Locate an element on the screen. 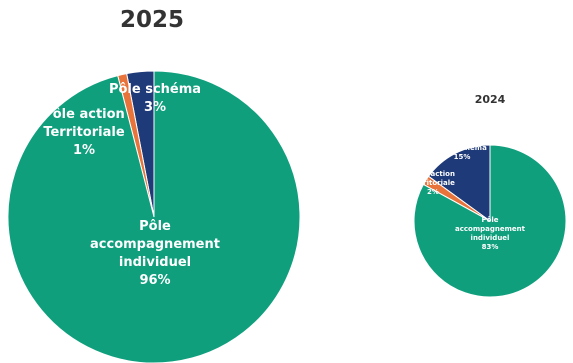 This screenshot has width=573, height=363. data-label-2024-0: Pôle schéma 15% is located at coordinates (462, 152).